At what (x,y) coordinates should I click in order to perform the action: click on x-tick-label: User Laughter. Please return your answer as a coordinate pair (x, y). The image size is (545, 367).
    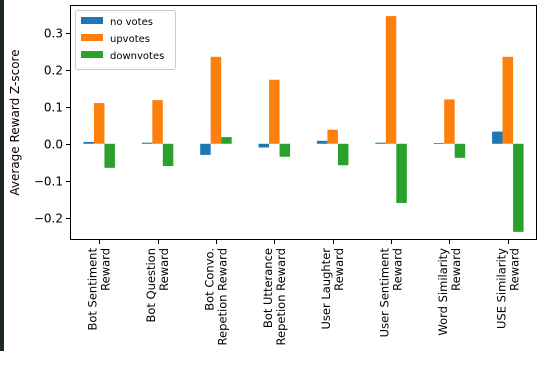
    Looking at the image, I should click on (326, 289).